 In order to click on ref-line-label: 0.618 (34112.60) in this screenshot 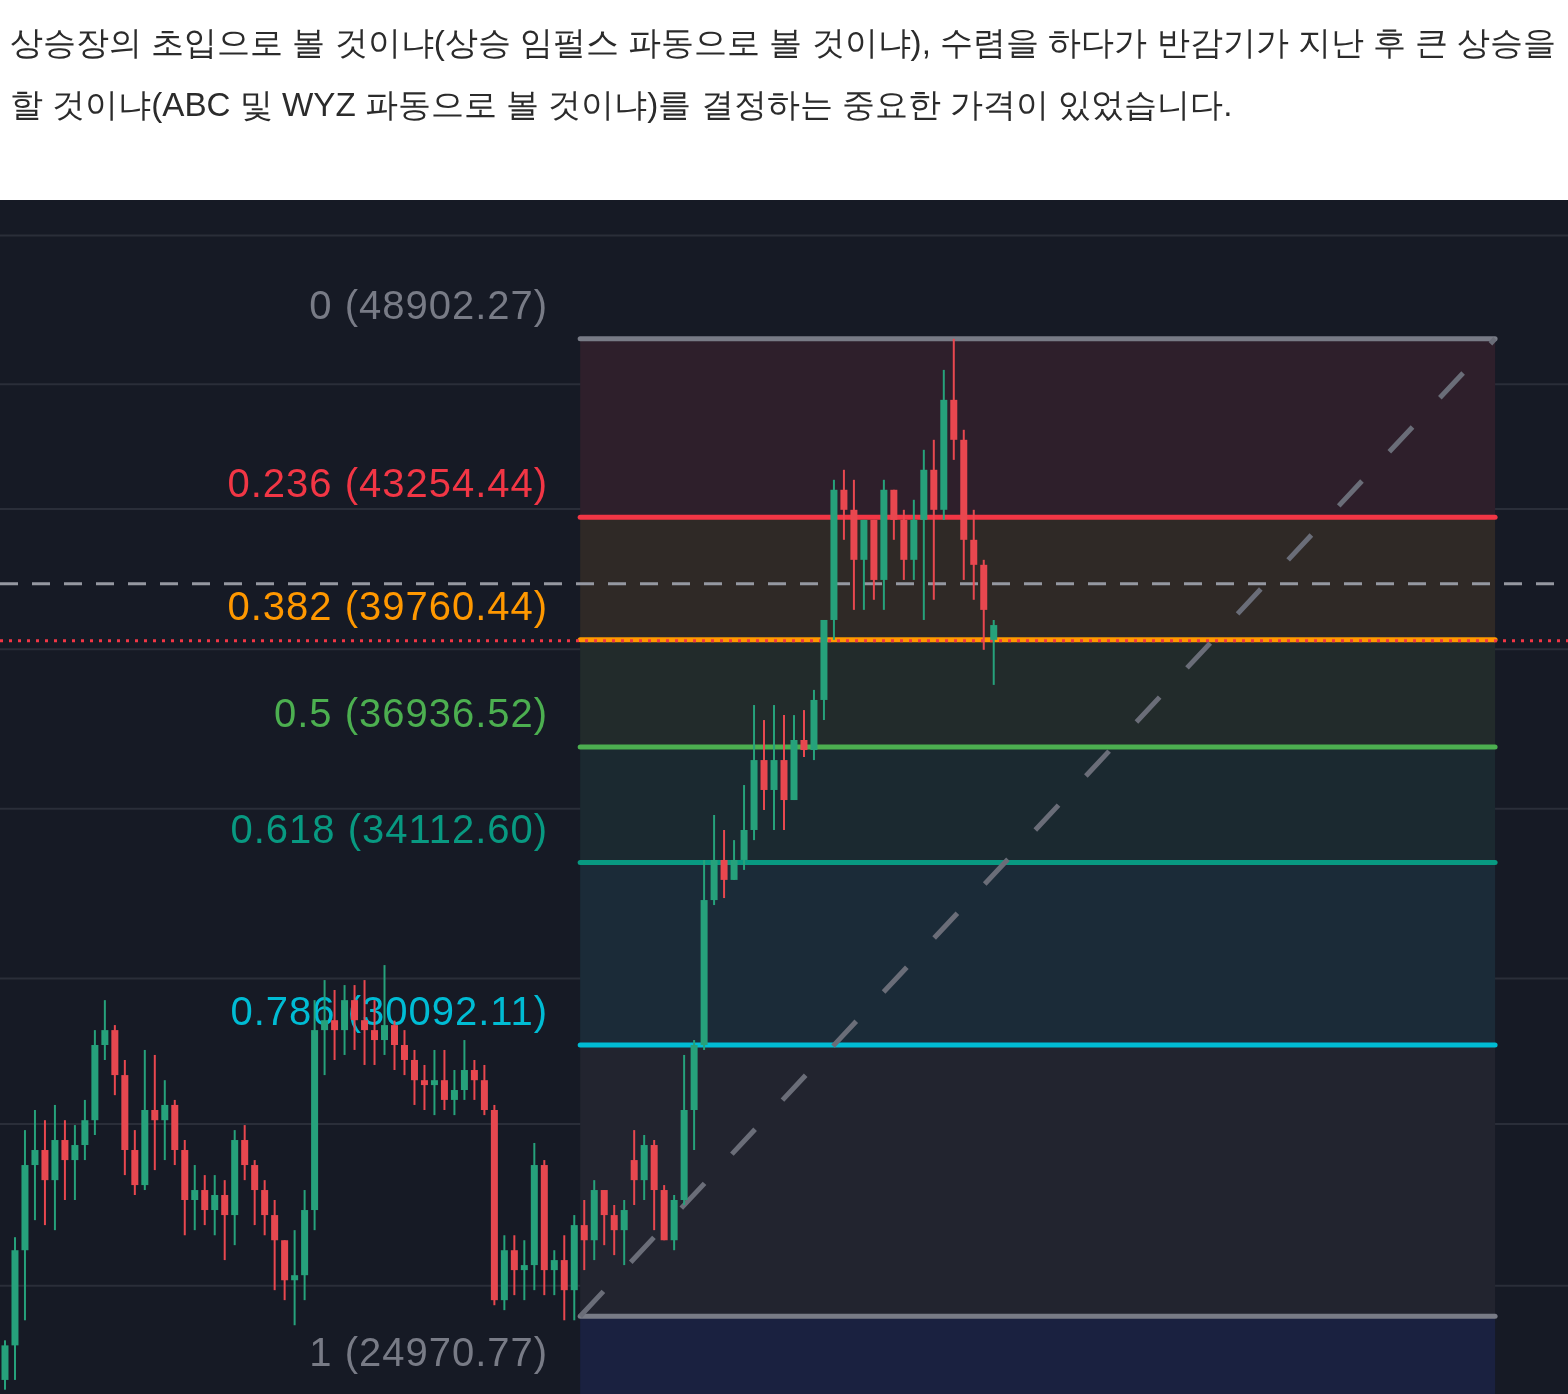, I will do `click(389, 828)`.